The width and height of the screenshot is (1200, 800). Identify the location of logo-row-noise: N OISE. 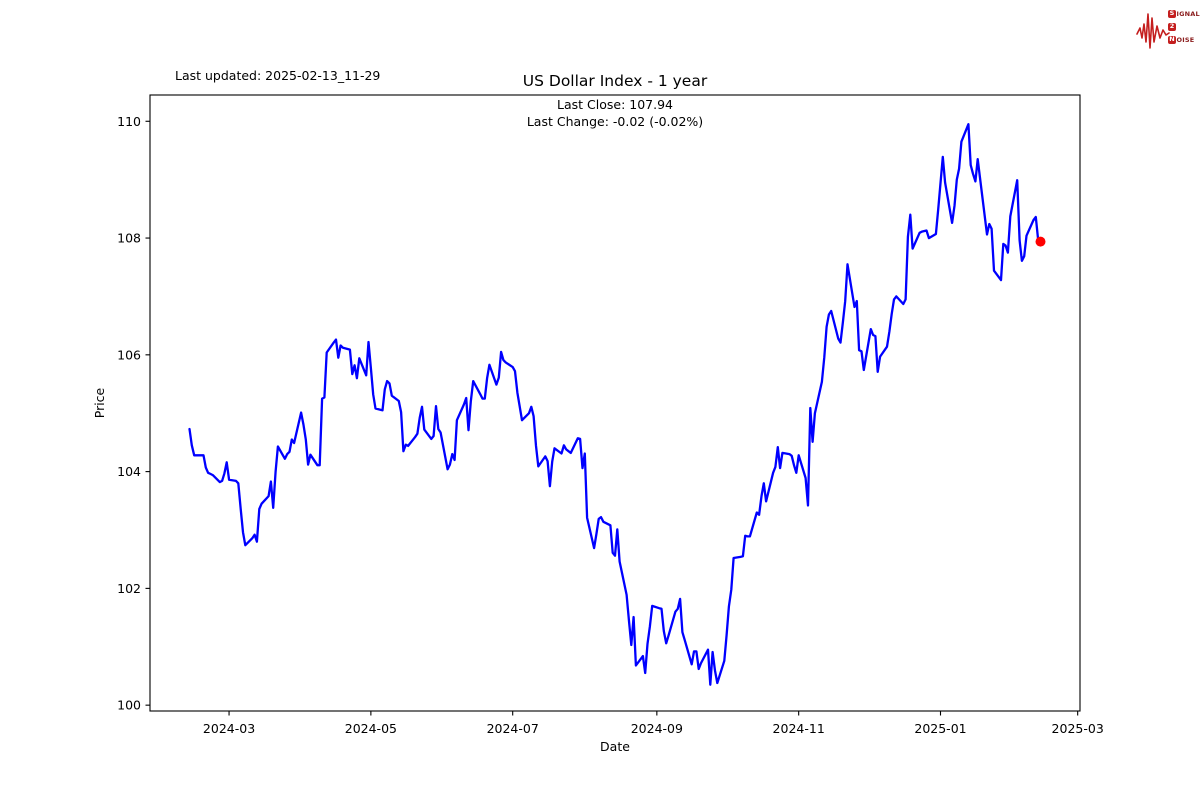
(1184, 39).